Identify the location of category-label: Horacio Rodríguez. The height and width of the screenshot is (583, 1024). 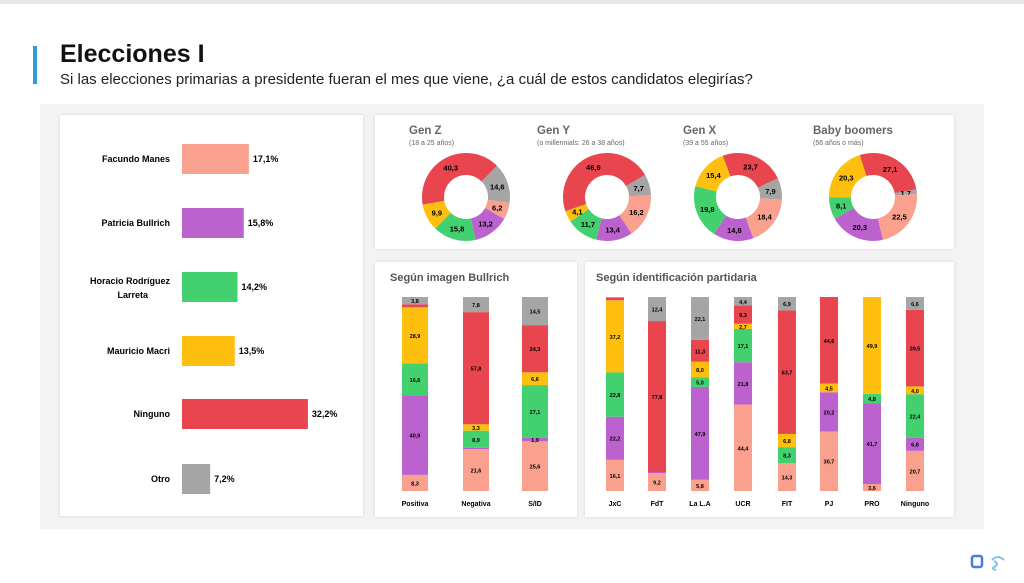
(130, 281).